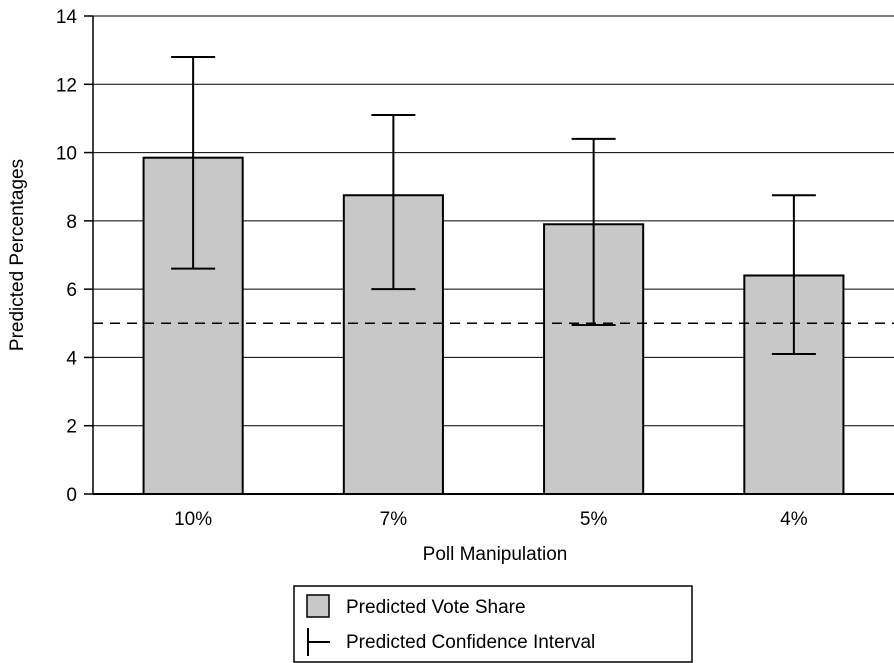 The height and width of the screenshot is (663, 894). What do you see at coordinates (67, 256) in the screenshot?
I see `y-tick-labels: 0 2 4 6 8 10 12 14` at bounding box center [67, 256].